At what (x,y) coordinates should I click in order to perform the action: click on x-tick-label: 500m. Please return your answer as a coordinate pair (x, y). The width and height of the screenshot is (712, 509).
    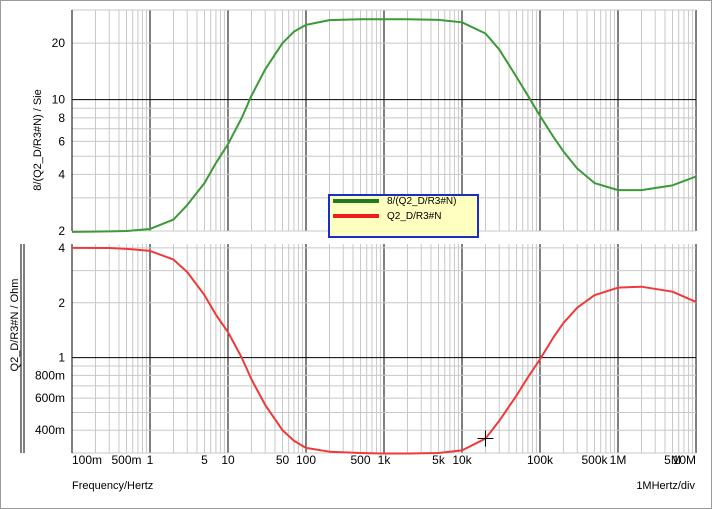
    Looking at the image, I should click on (127, 460).